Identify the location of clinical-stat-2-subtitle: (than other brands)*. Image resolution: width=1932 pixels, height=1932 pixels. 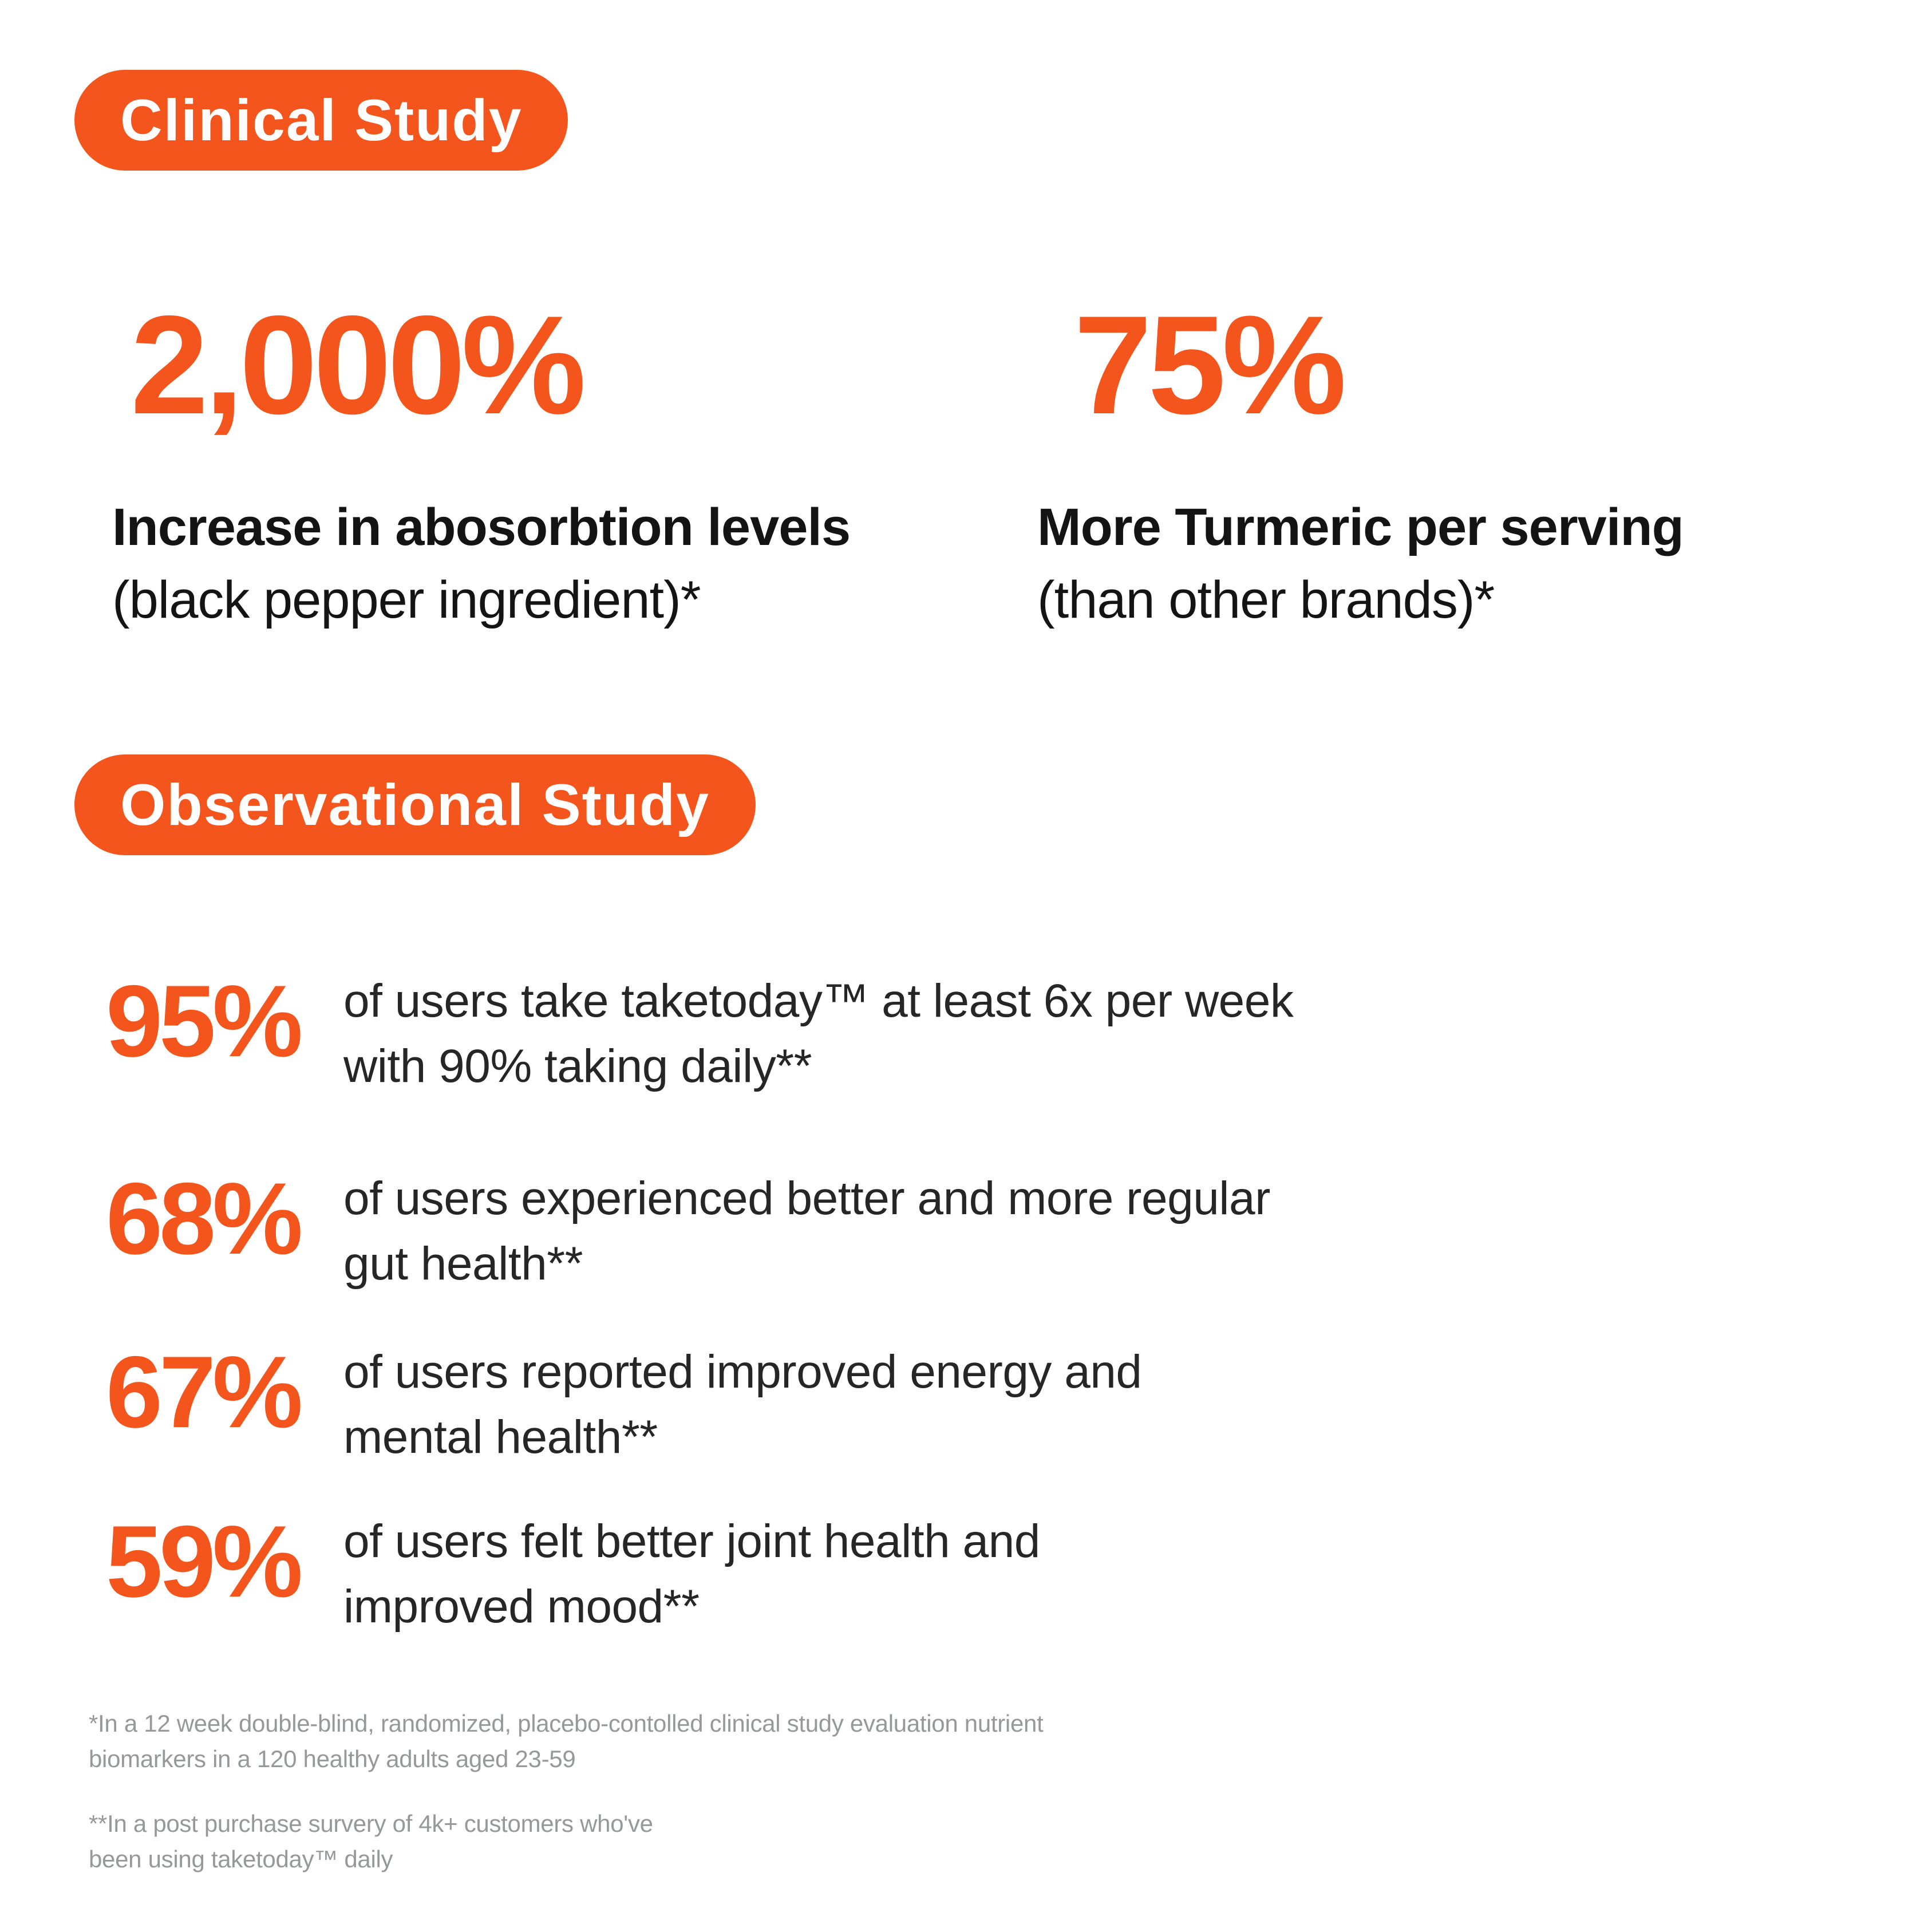
(1266, 600).